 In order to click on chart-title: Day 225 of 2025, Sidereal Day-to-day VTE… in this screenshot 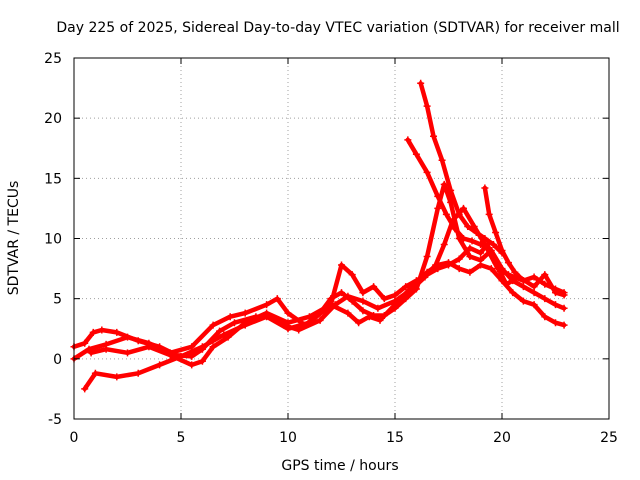, I will do `click(337, 28)`.